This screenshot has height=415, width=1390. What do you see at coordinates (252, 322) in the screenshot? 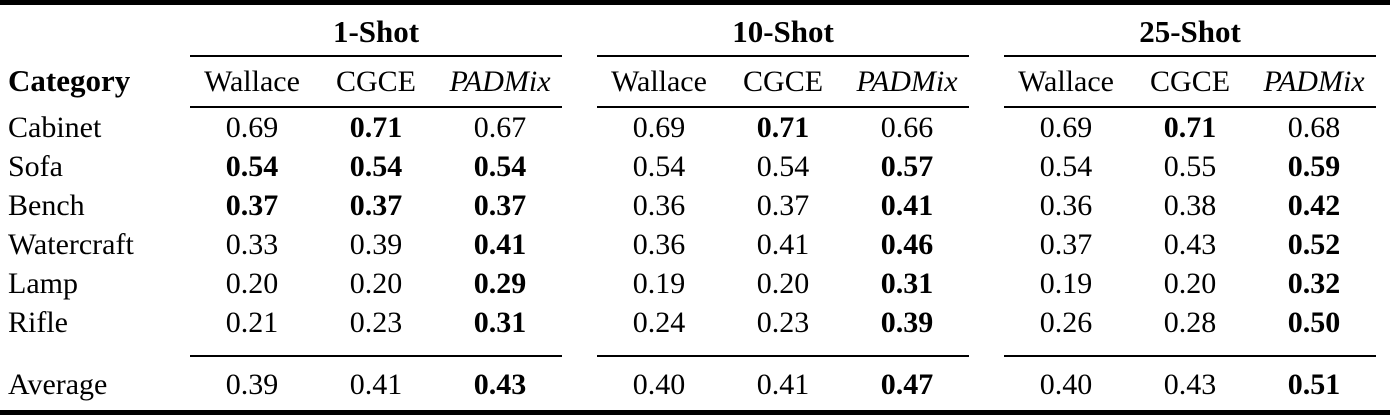
I see `value-cell: 0.21` at bounding box center [252, 322].